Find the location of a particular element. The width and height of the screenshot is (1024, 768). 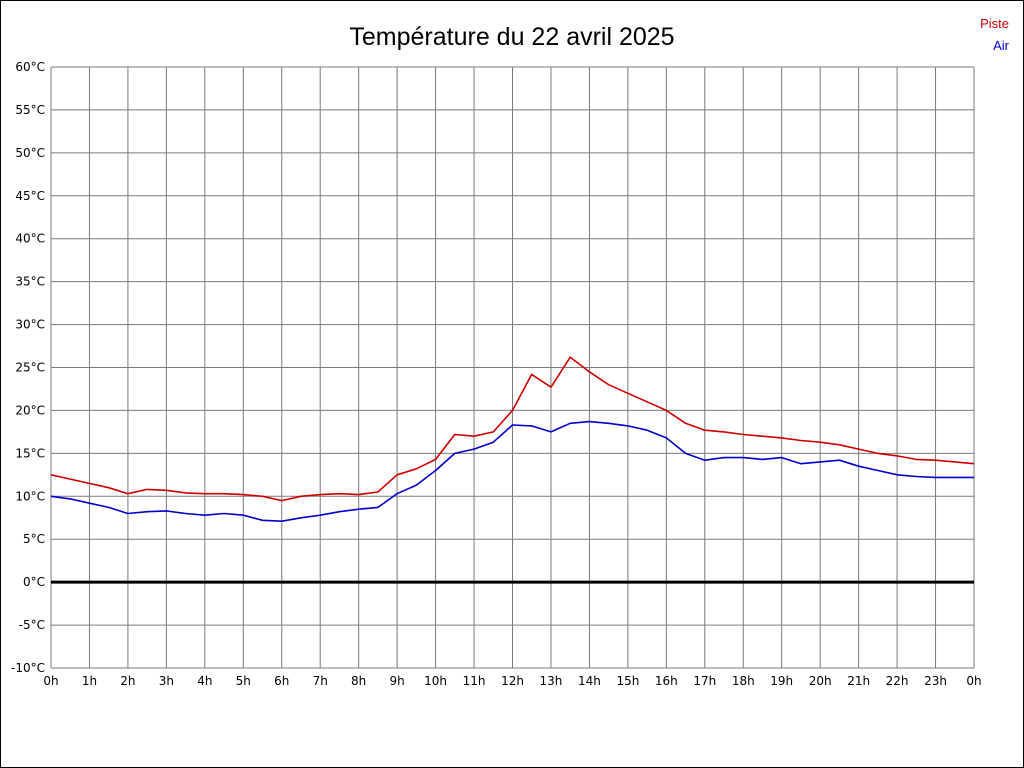

svg-text: 18h is located at coordinates (743, 681).